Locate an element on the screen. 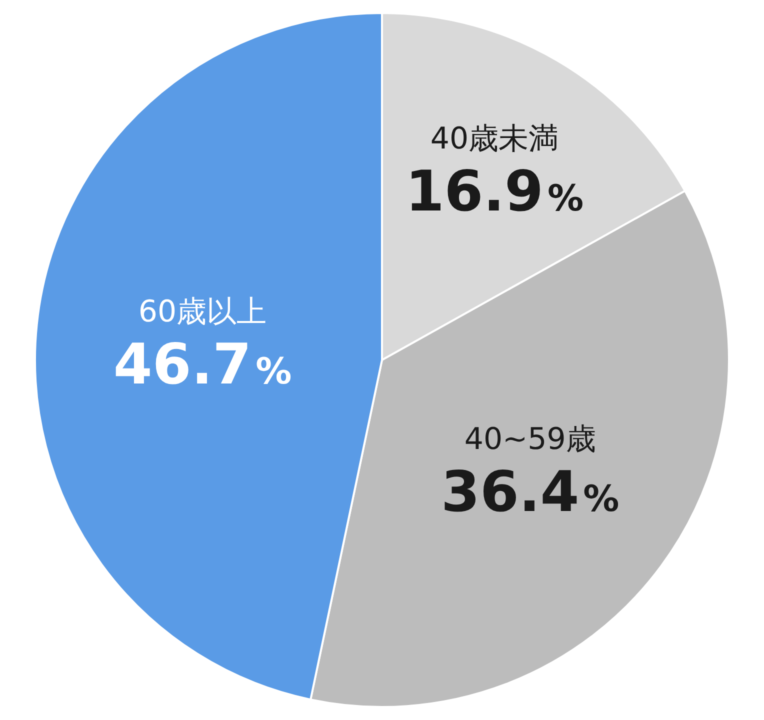 The image size is (764, 720). slice-label: 40~59歳 is located at coordinates (530, 440).